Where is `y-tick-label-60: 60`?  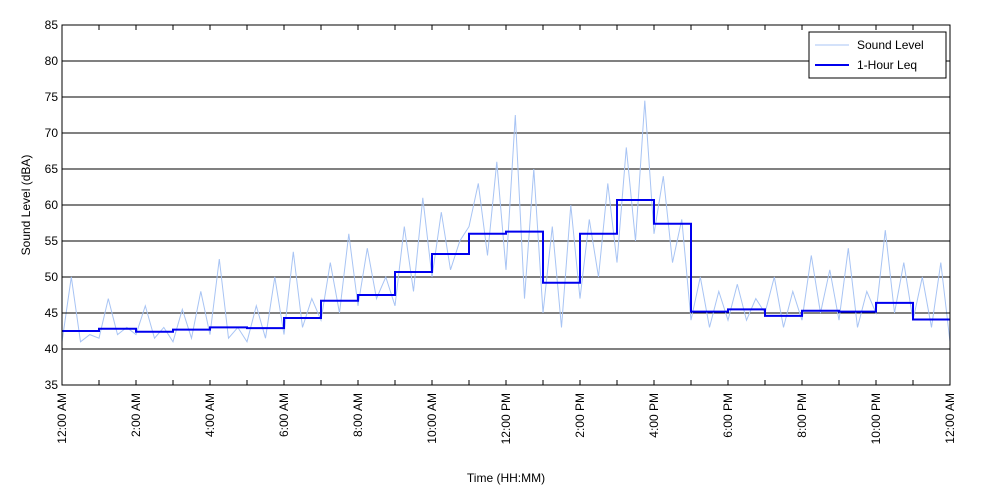
y-tick-label-60: 60 is located at coordinates (52, 205).